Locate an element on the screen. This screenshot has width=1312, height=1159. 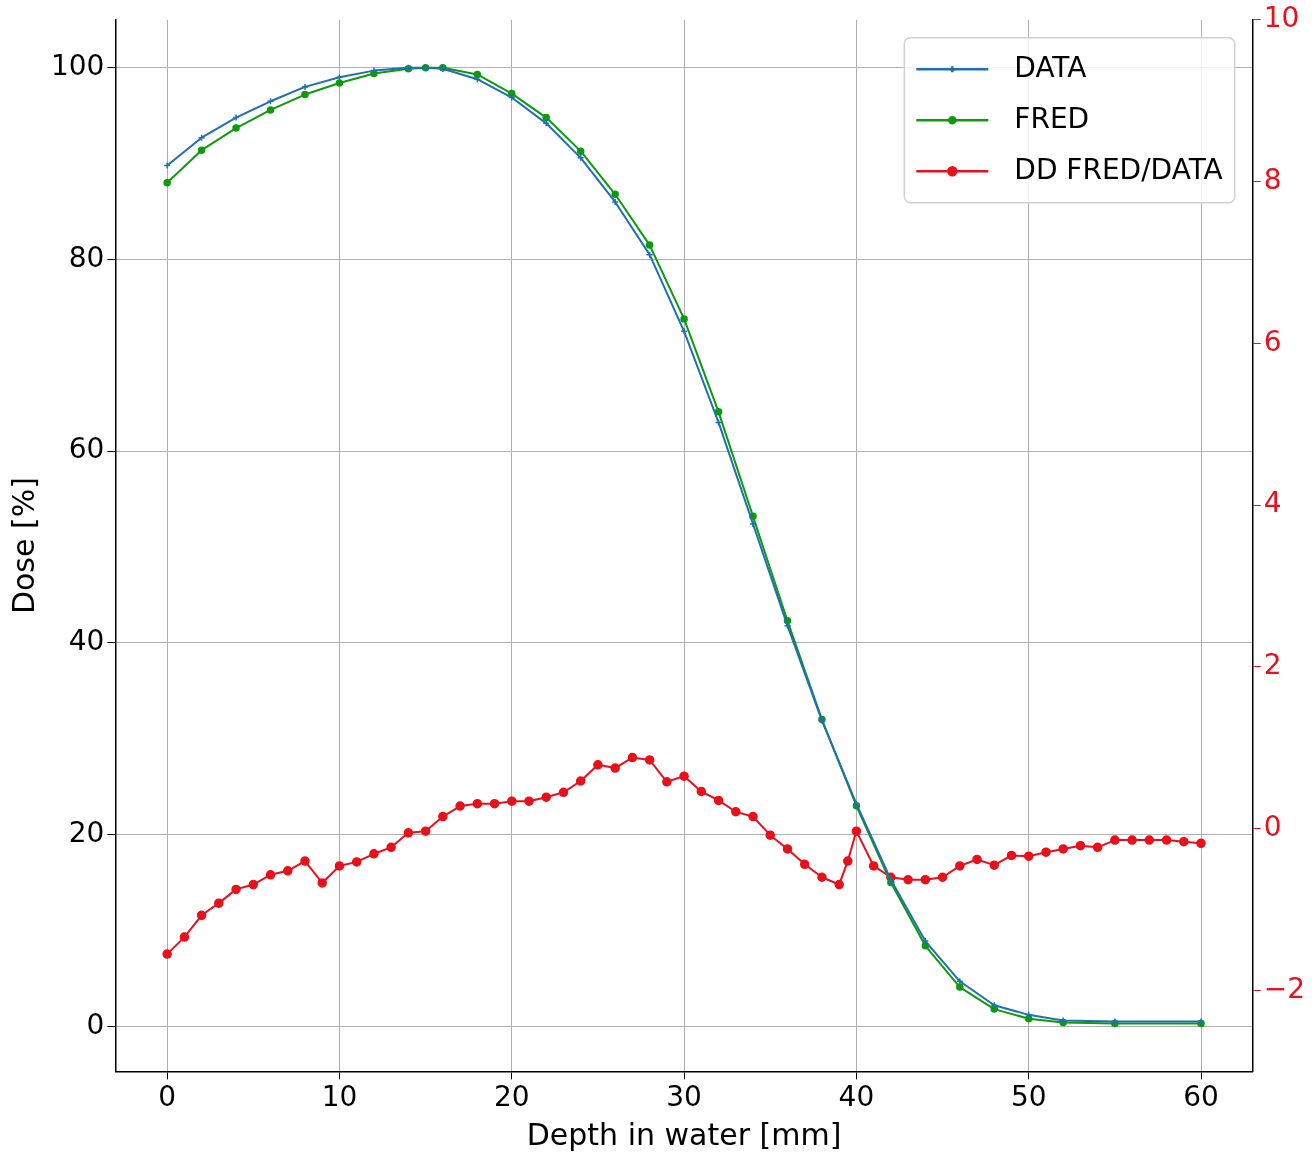
x-tick-label: 60 is located at coordinates (1201, 1097).